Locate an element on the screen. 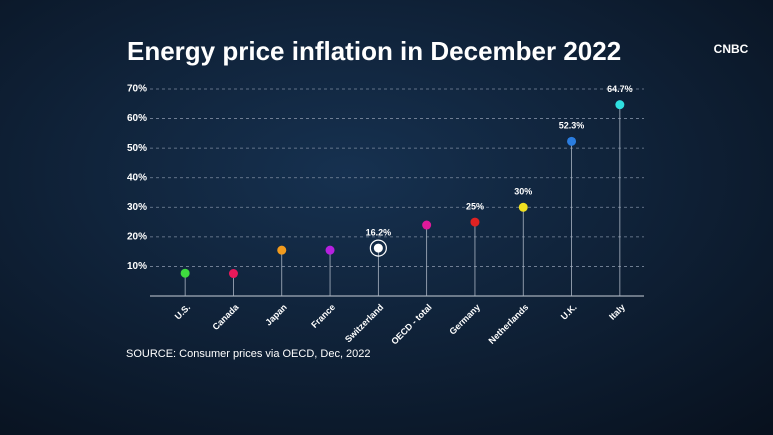  highlight-ring is located at coordinates (378, 248).